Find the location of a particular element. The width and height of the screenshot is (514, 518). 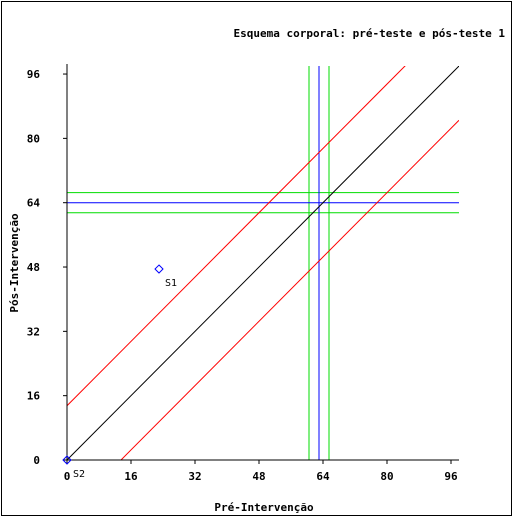

x-tick-label: 32 is located at coordinates (194, 476).